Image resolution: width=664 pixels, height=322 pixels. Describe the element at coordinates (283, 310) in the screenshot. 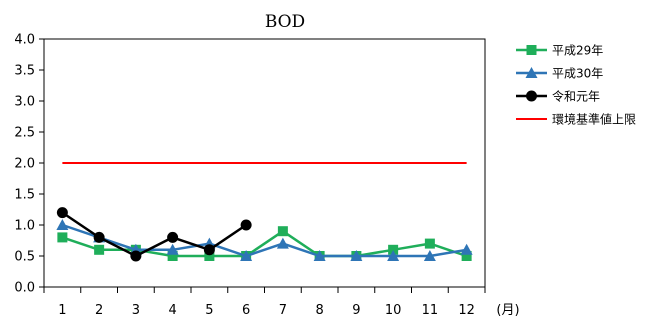

I see `x-tick-label: 7` at that location.